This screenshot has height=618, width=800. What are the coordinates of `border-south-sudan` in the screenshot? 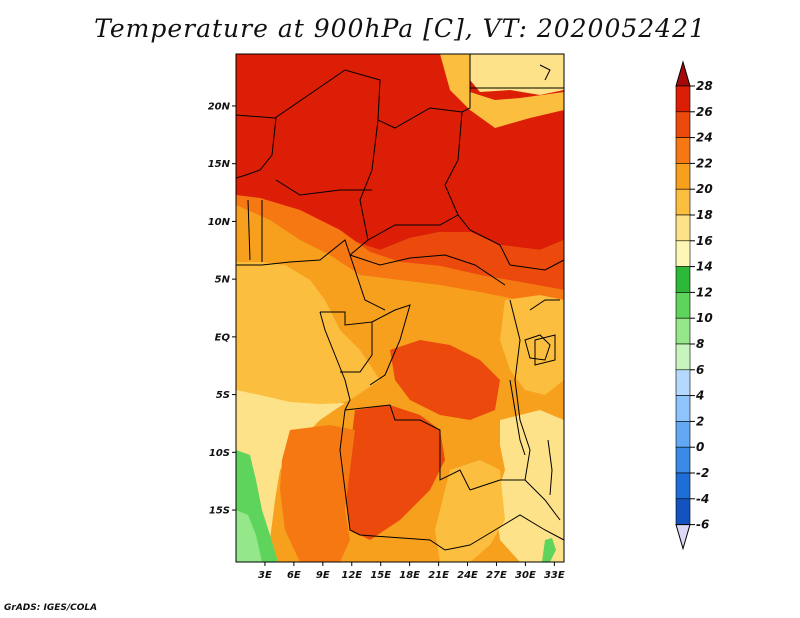 It's located at (536, 265).